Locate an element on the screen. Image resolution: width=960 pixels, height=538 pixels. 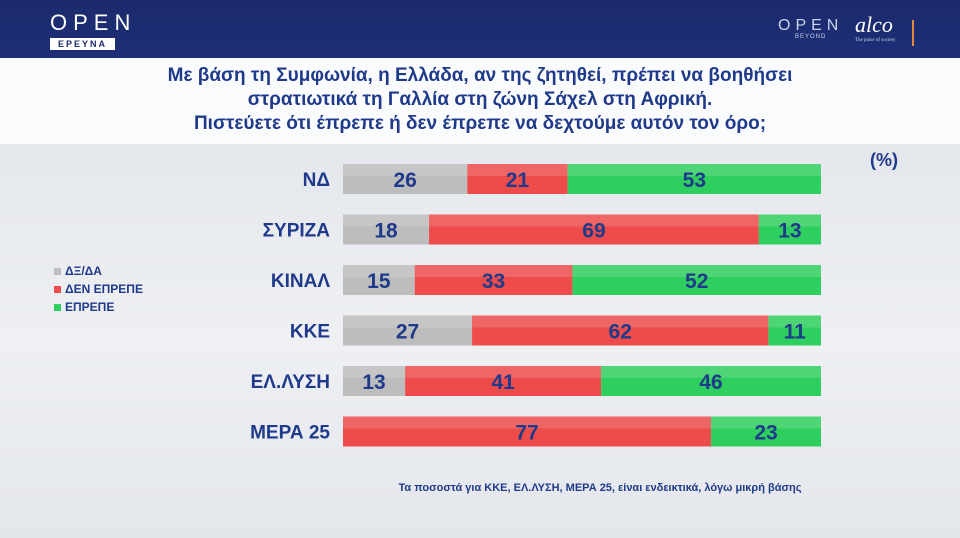
data-label: 11 is located at coordinates (795, 332).